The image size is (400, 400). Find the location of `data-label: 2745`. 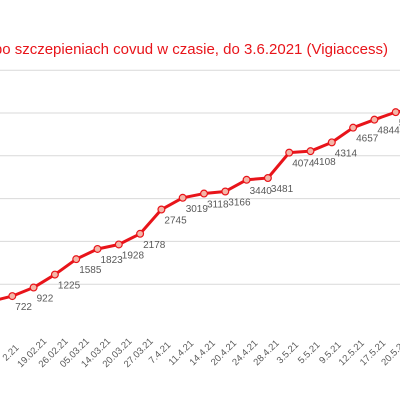

data-label: 2745 is located at coordinates (175, 221).